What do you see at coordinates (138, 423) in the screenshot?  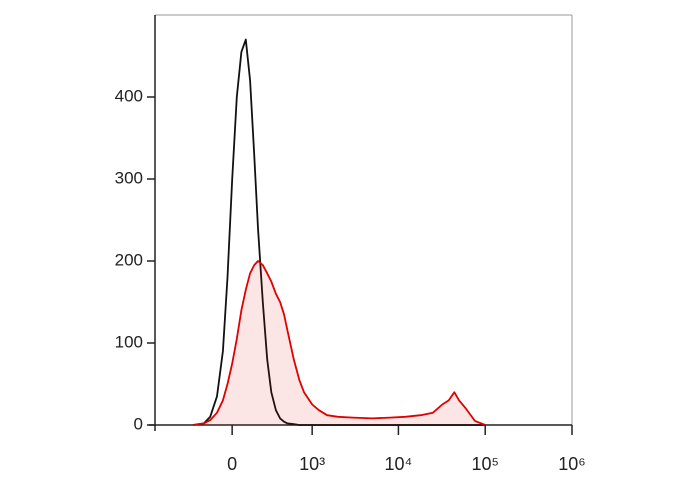 I see `y-tick-label: 0` at bounding box center [138, 423].